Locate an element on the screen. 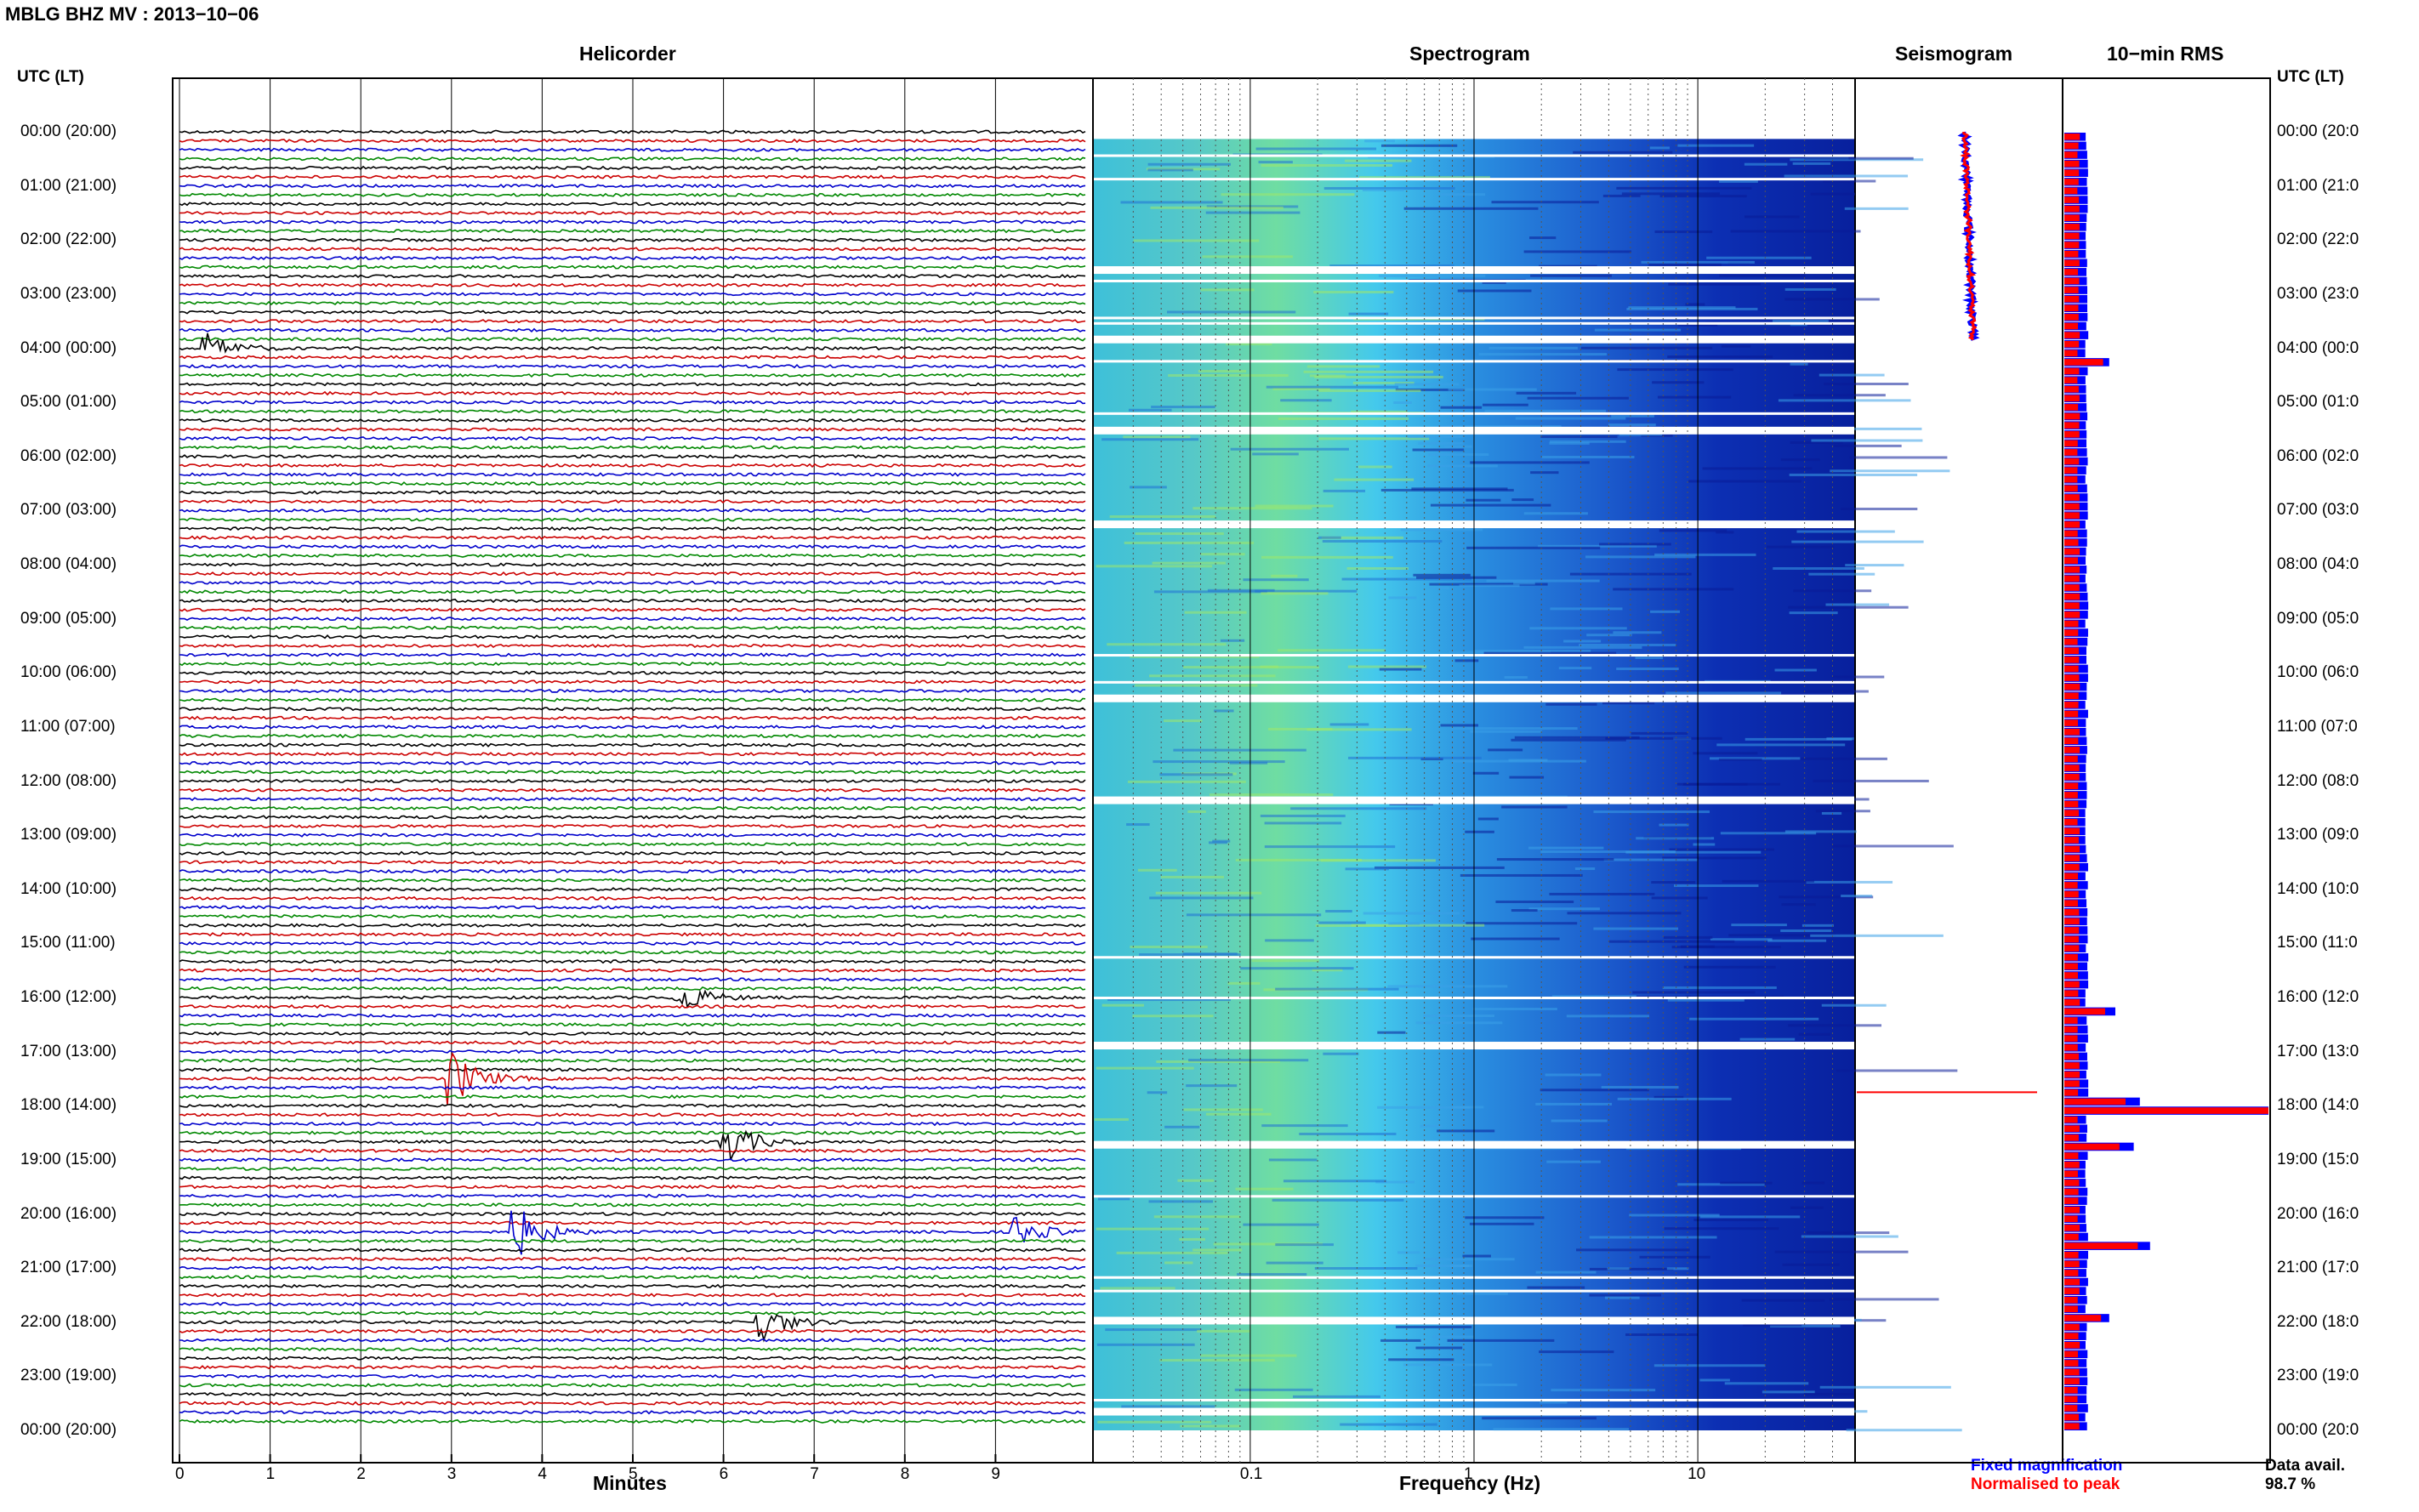 This screenshot has width=2419, height=1512. rms-header: 10−min RMS is located at coordinates (2165, 54).